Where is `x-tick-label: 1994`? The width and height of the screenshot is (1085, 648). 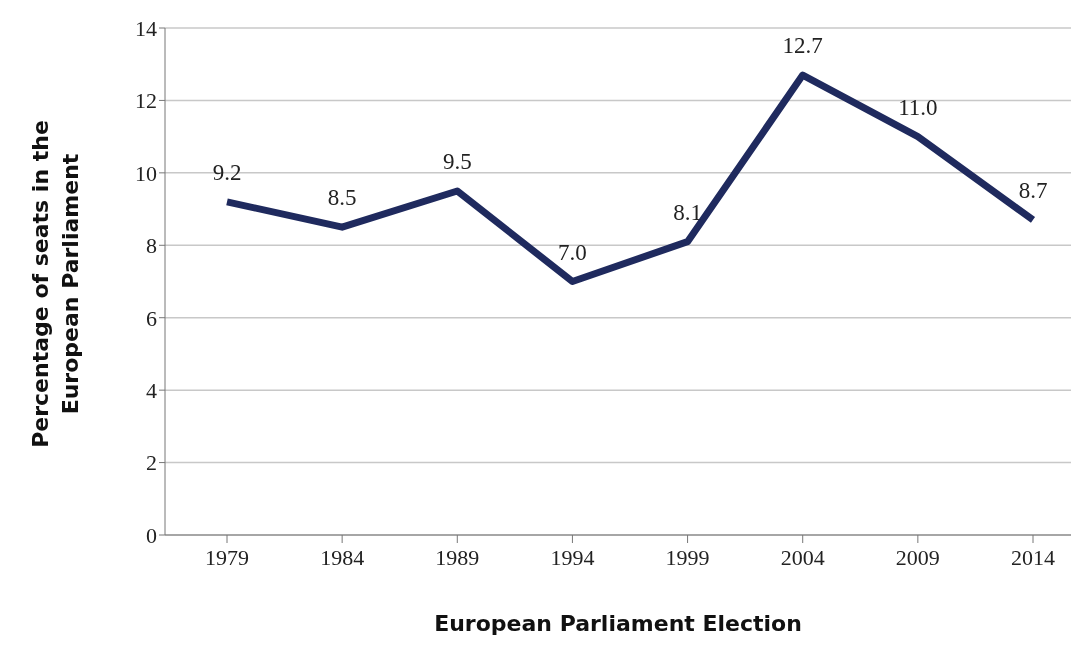 x-tick-label: 1994 is located at coordinates (572, 557).